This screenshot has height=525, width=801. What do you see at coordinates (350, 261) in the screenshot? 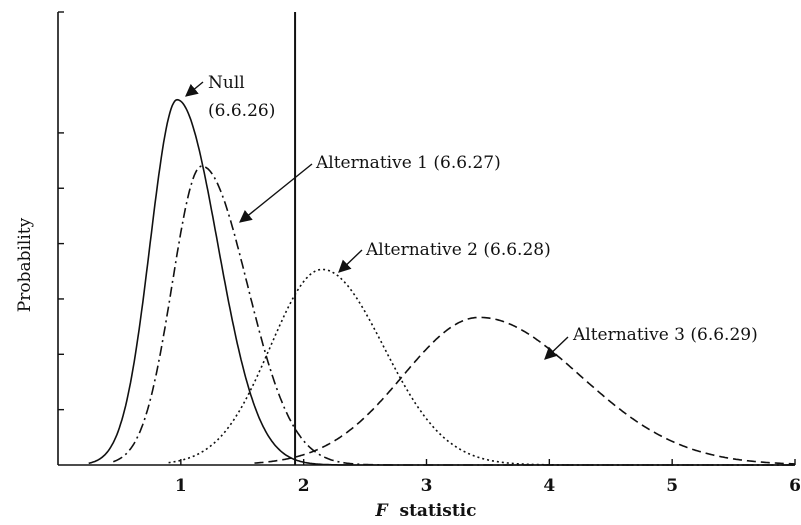
I see `arrow-alt2` at bounding box center [350, 261].